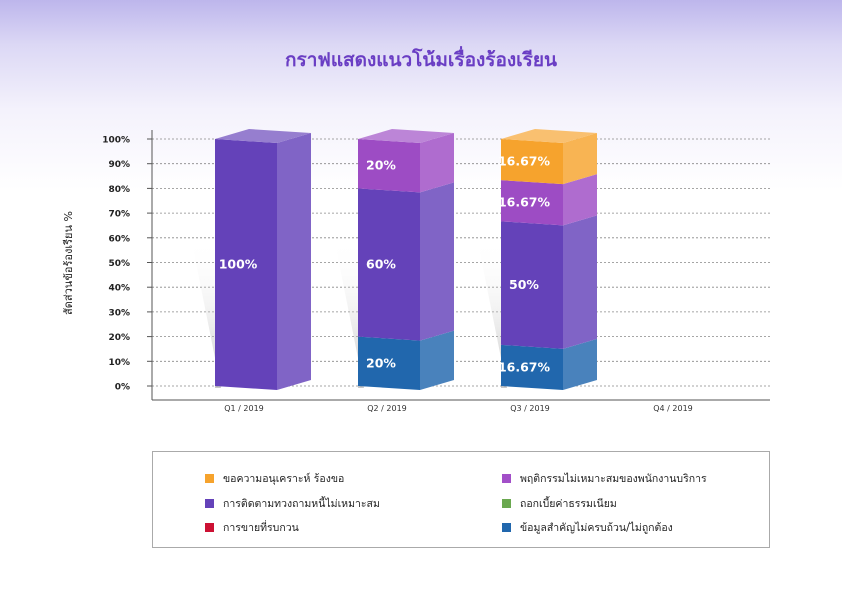  I want to click on x-tick-label: Q1 / 2019, so click(244, 408).